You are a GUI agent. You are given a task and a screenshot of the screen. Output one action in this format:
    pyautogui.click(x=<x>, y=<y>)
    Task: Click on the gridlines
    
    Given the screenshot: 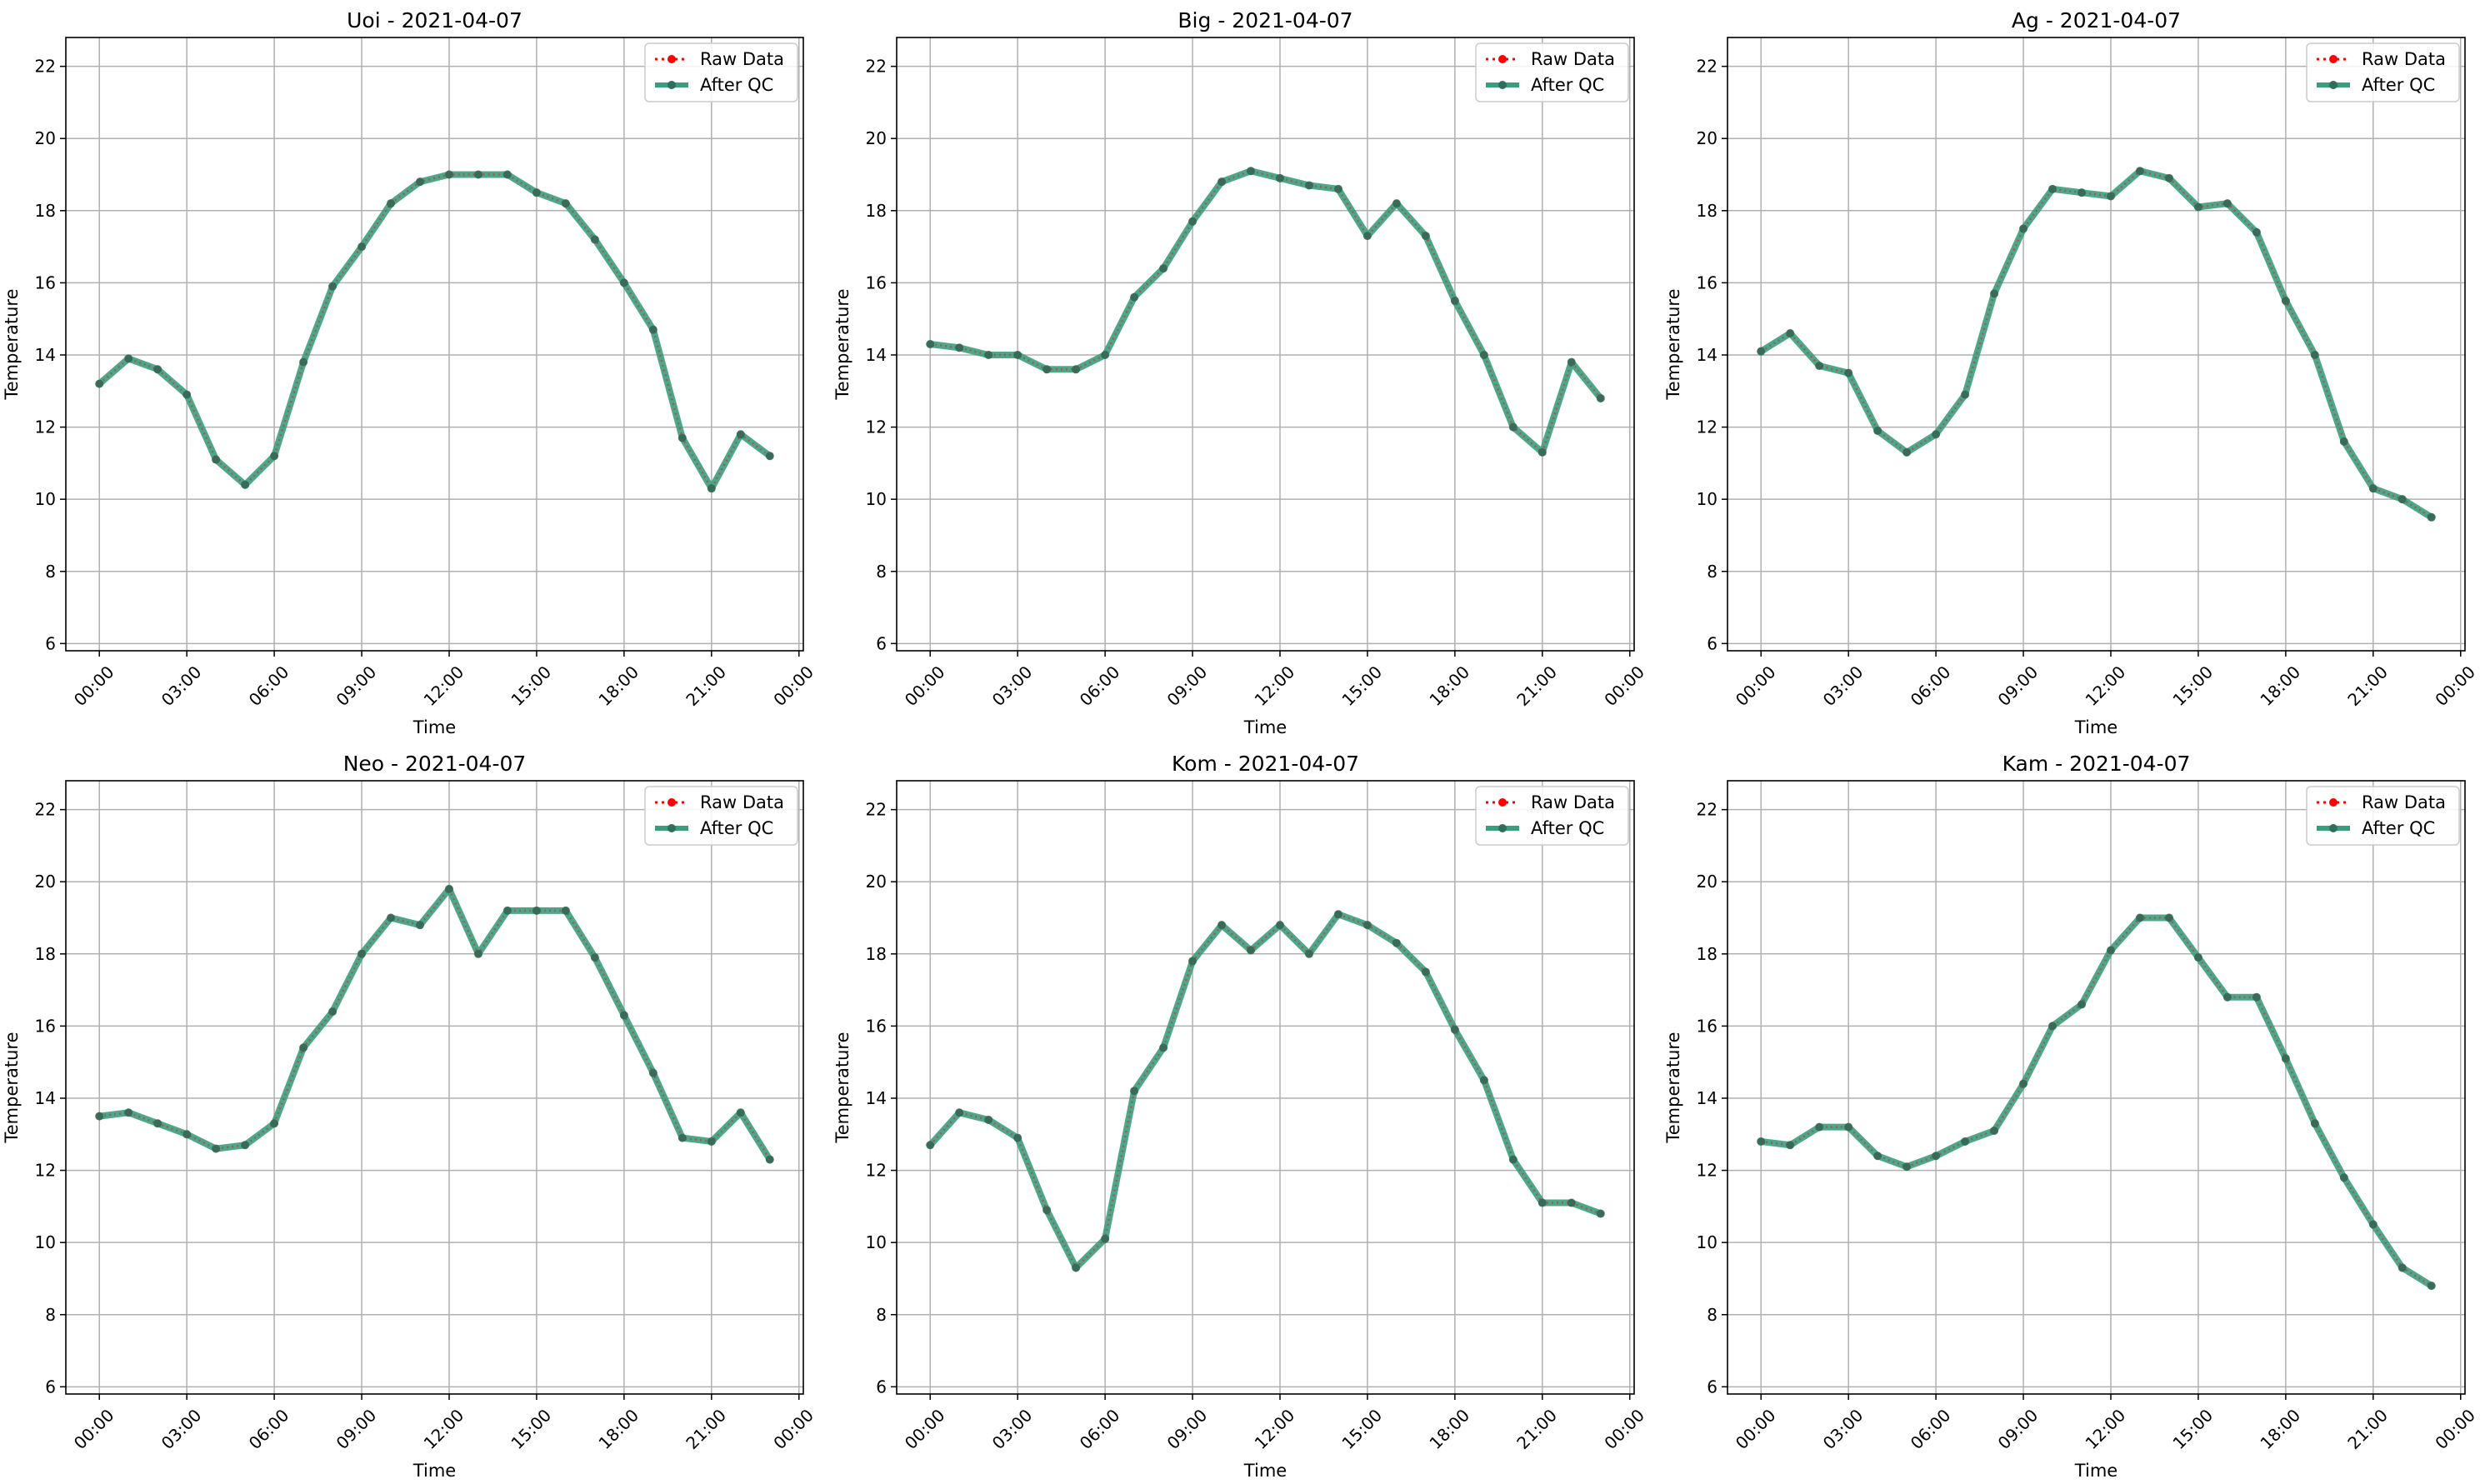 What is the action you would take?
    pyautogui.click(x=1265, y=1088)
    